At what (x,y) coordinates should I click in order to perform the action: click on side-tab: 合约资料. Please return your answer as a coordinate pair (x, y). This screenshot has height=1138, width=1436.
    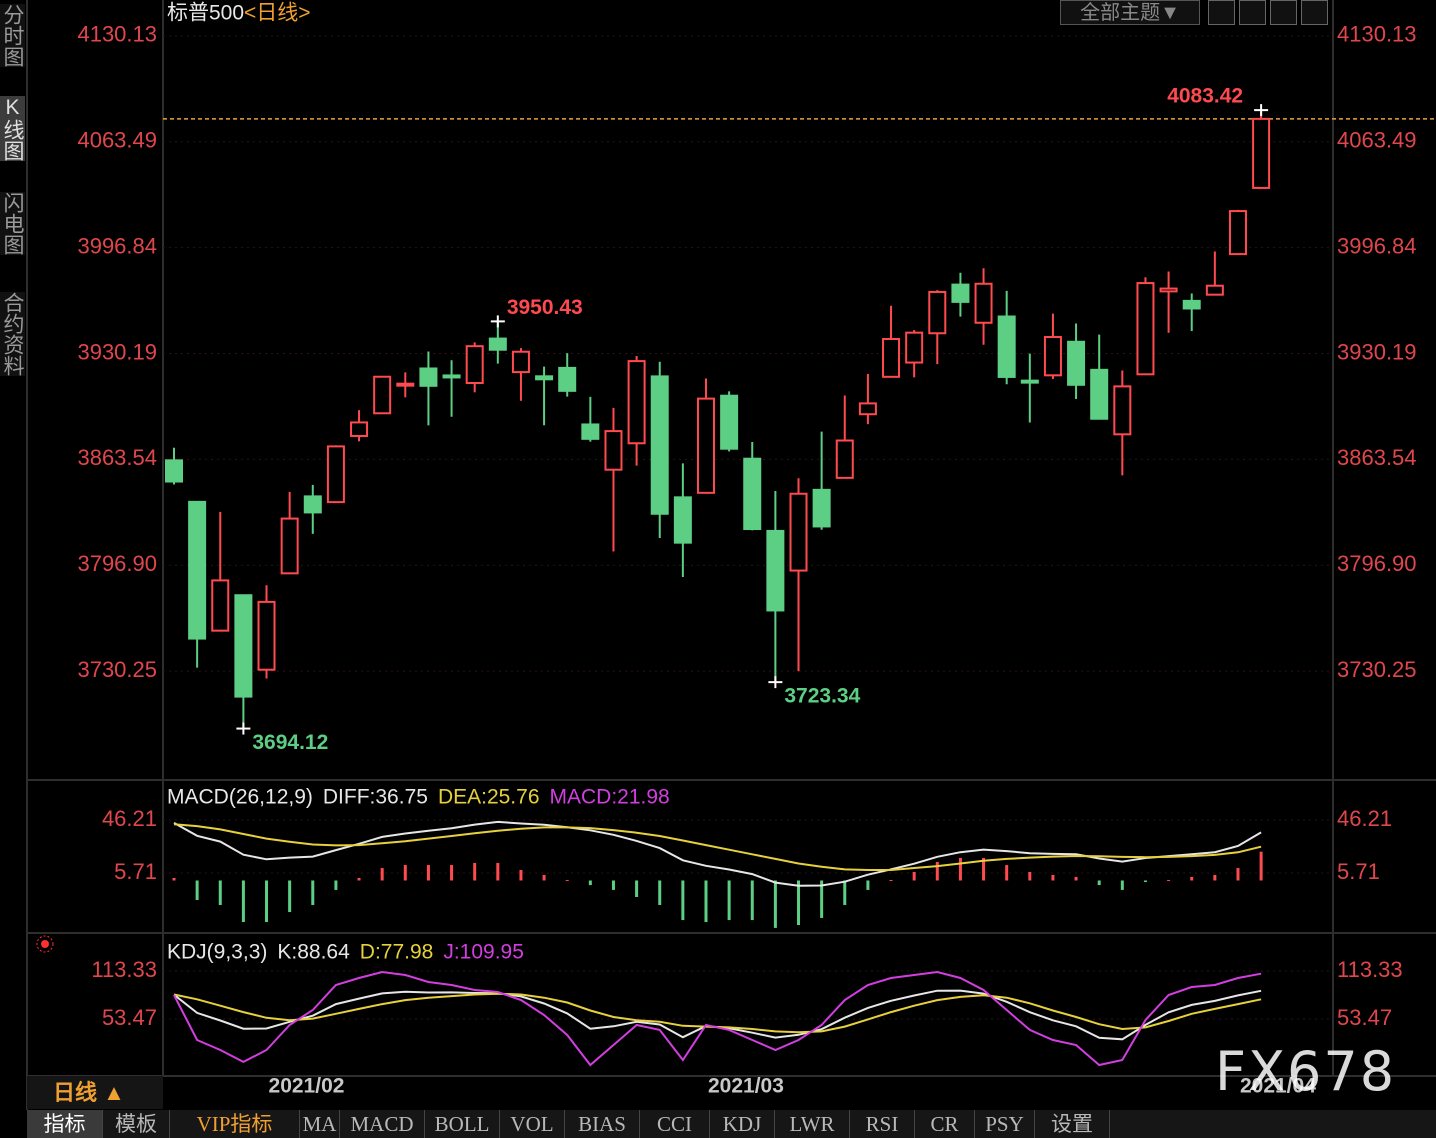
    Looking at the image, I should click on (12, 334).